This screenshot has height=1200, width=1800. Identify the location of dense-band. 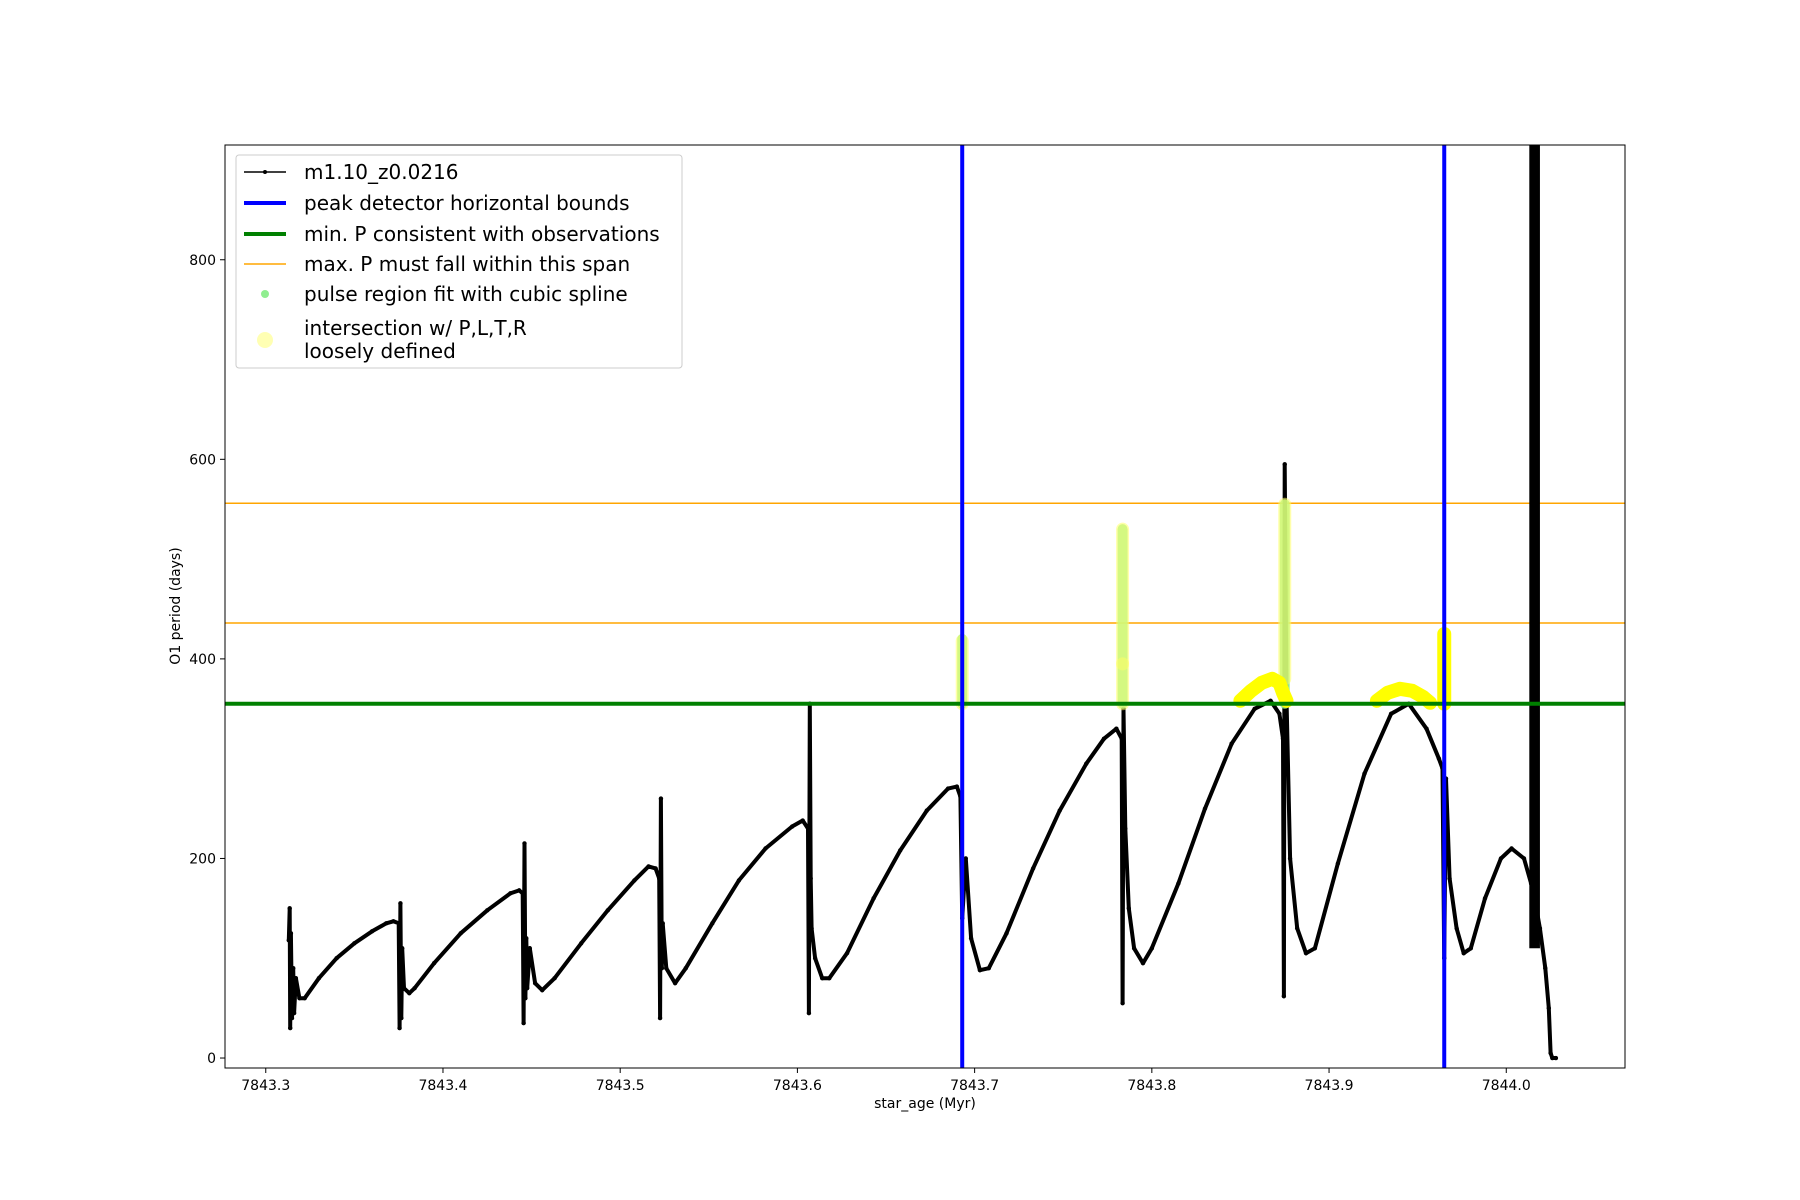
(1534, 547).